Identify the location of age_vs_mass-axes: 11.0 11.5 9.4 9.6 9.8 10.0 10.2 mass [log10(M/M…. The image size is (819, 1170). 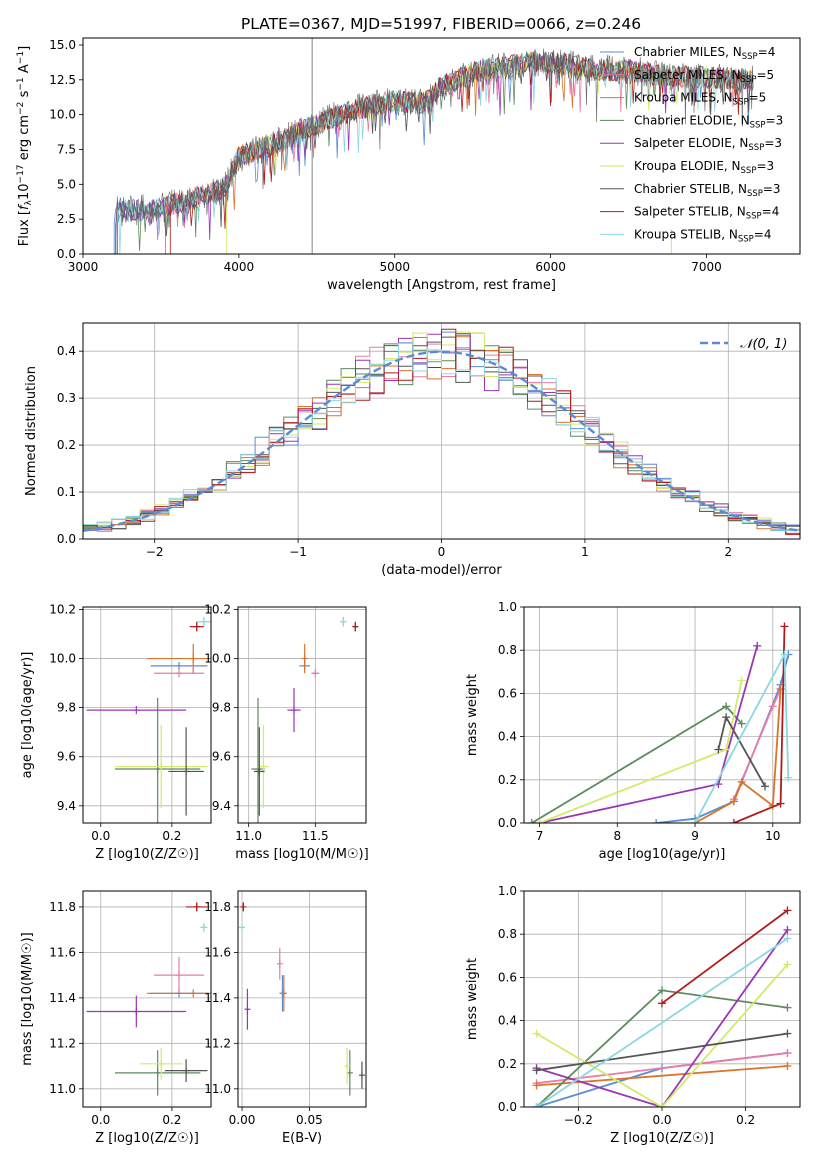
(286, 732).